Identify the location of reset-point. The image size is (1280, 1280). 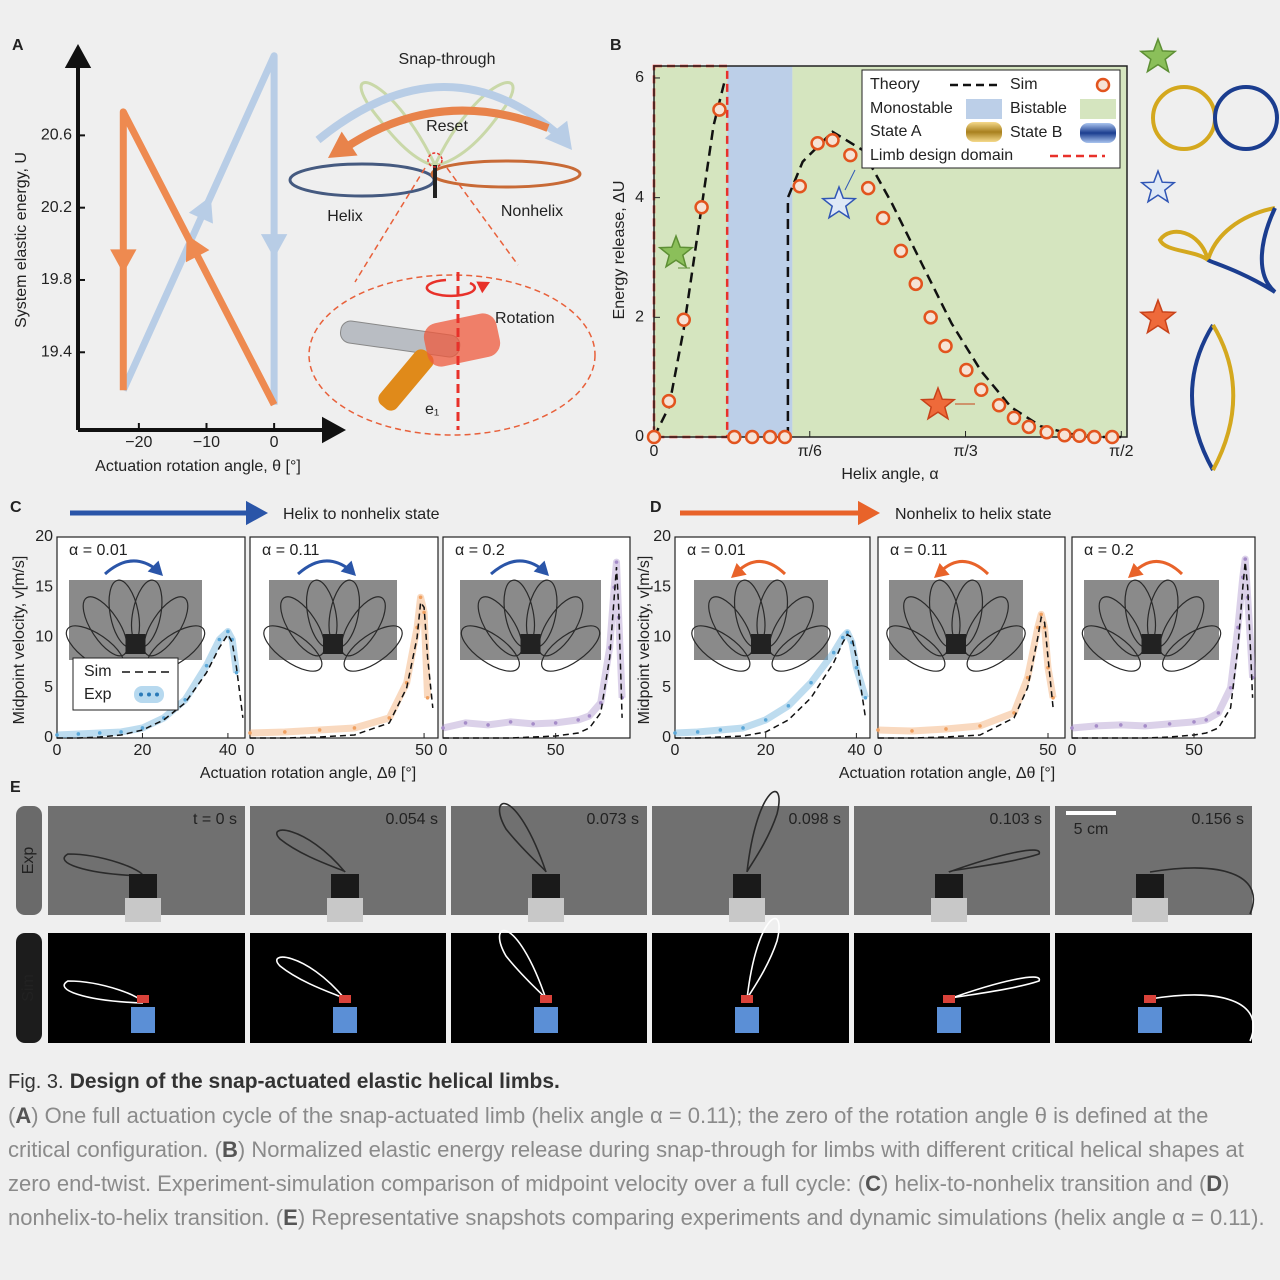
(435, 160).